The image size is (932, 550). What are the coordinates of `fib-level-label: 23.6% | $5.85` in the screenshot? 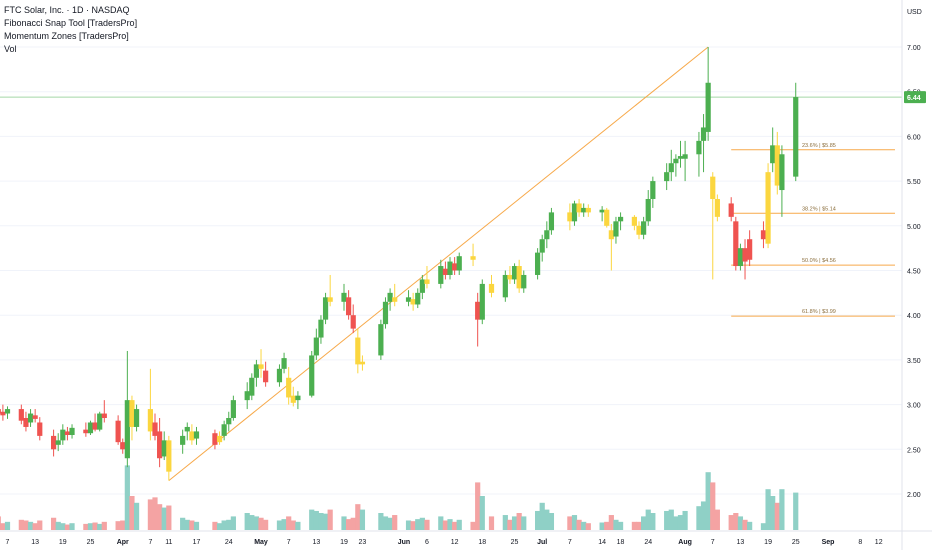 It's located at (819, 146).